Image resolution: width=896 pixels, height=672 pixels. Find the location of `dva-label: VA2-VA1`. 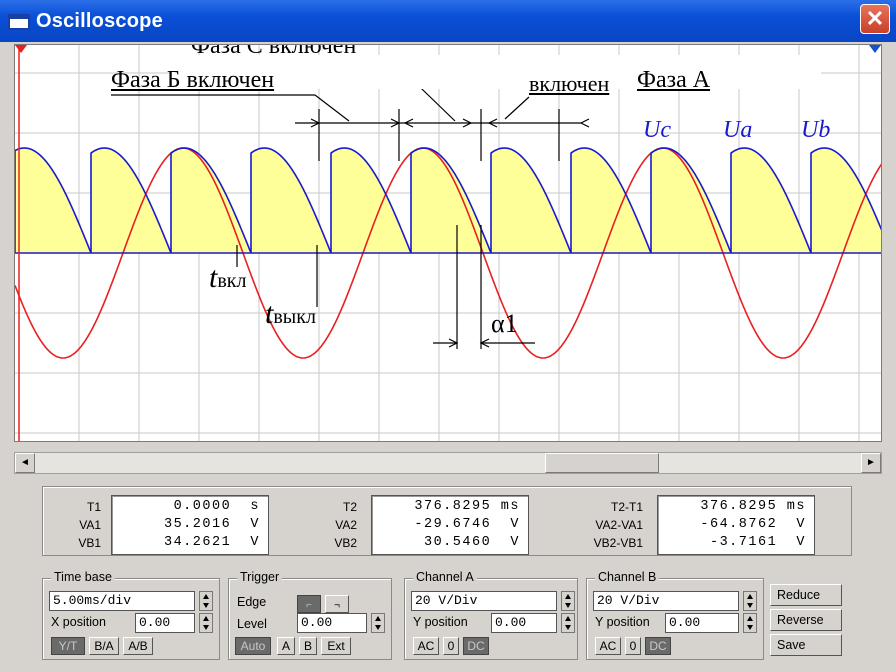

dva-label: VA2-VA1 is located at coordinates (619, 525).